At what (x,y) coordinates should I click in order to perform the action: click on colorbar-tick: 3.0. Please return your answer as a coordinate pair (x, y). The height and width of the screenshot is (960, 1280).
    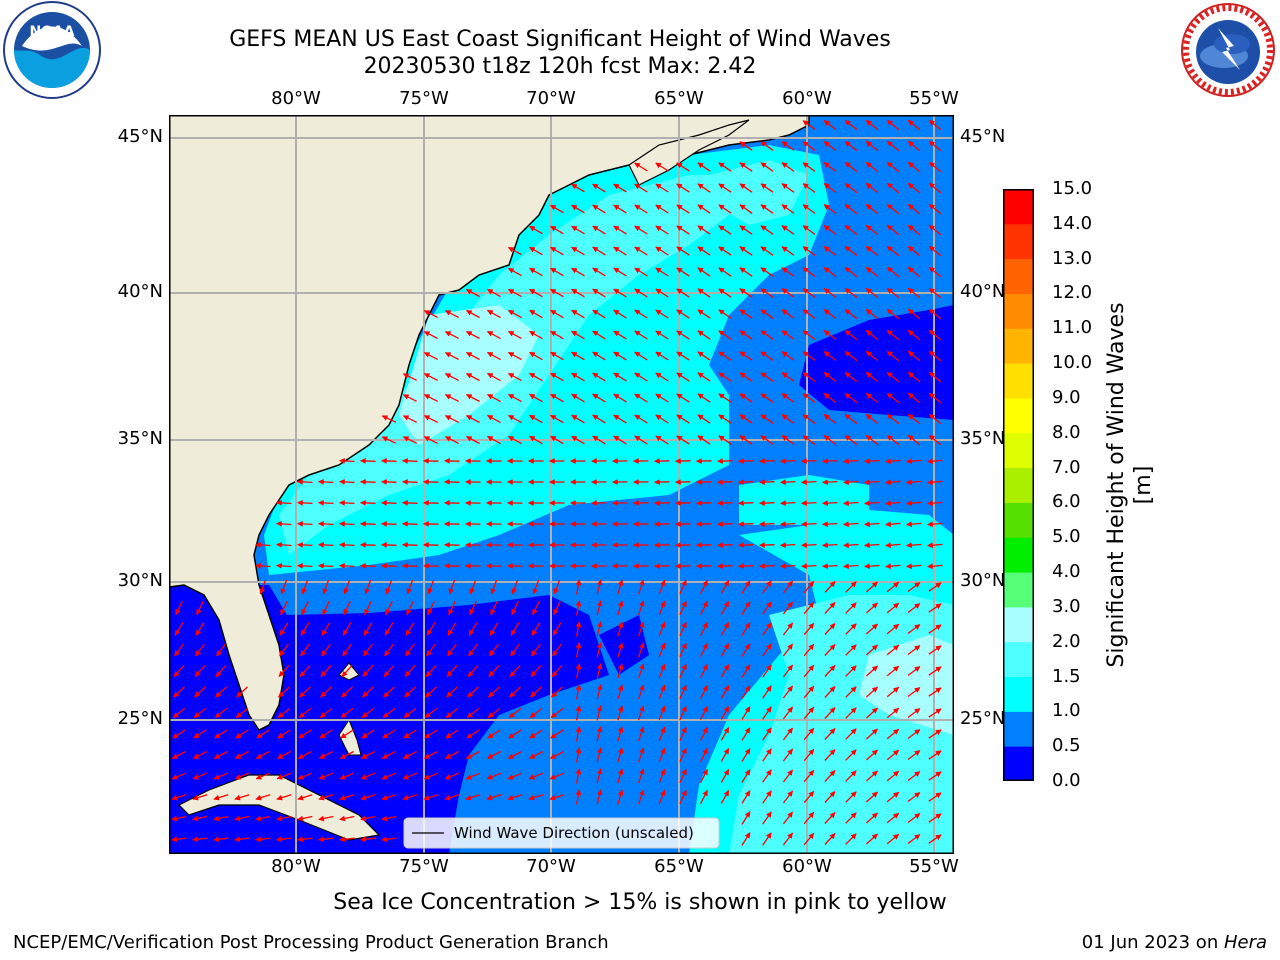
    Looking at the image, I should click on (1066, 606).